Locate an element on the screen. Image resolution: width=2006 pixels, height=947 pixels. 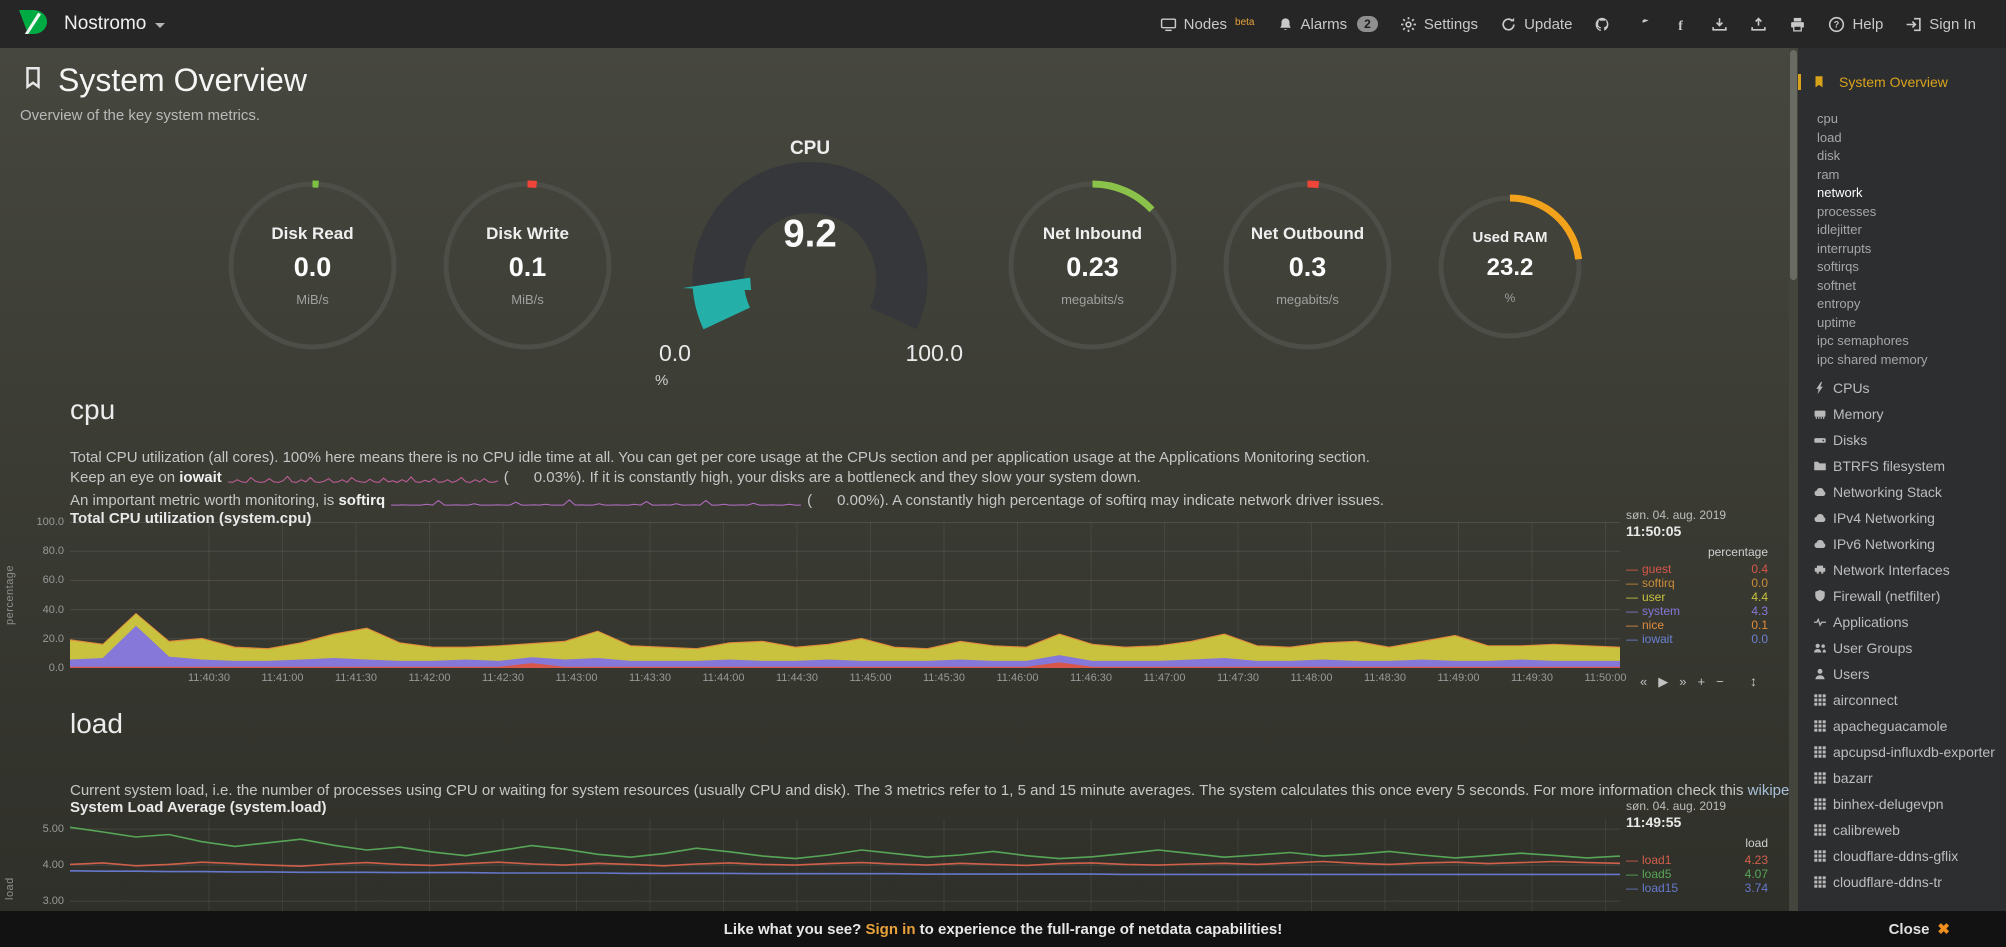
nav-export-snapshot is located at coordinates (1719, 24).